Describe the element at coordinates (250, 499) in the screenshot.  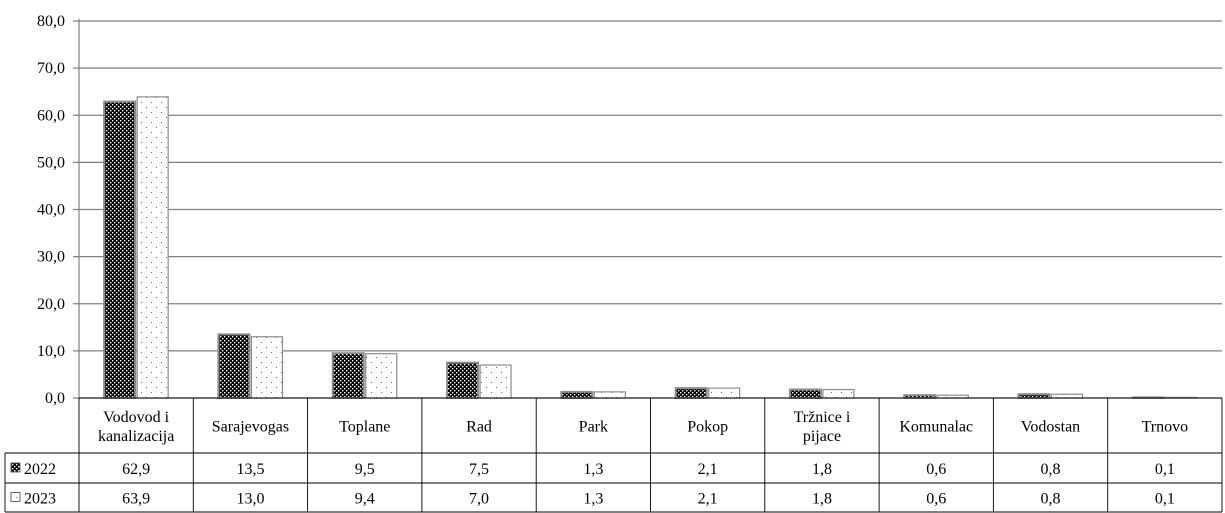
I see `data-label: 13,0` at that location.